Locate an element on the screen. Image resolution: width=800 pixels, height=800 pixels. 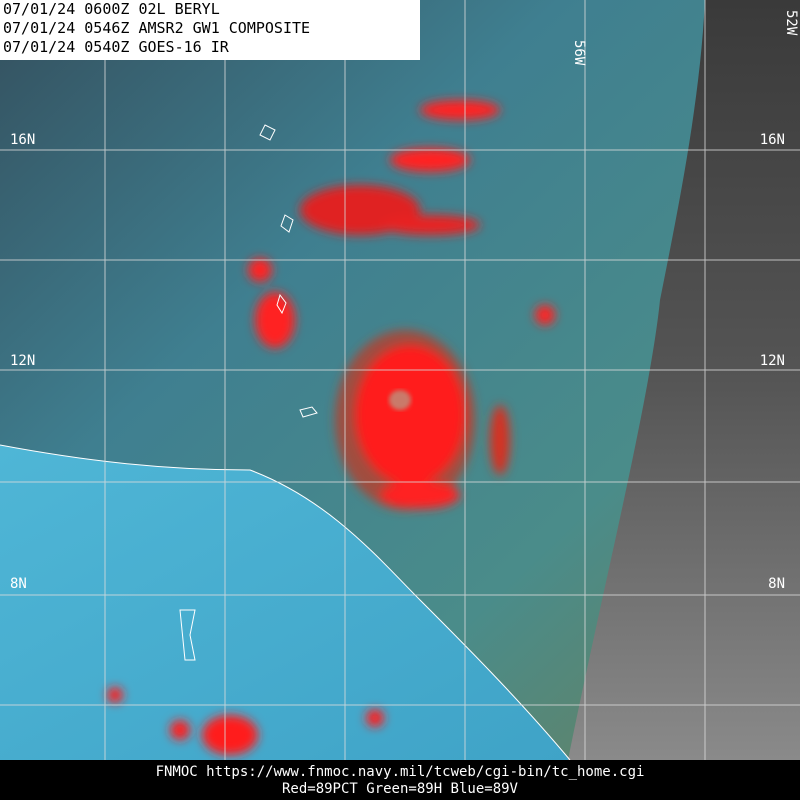
eye is located at coordinates (400, 400).